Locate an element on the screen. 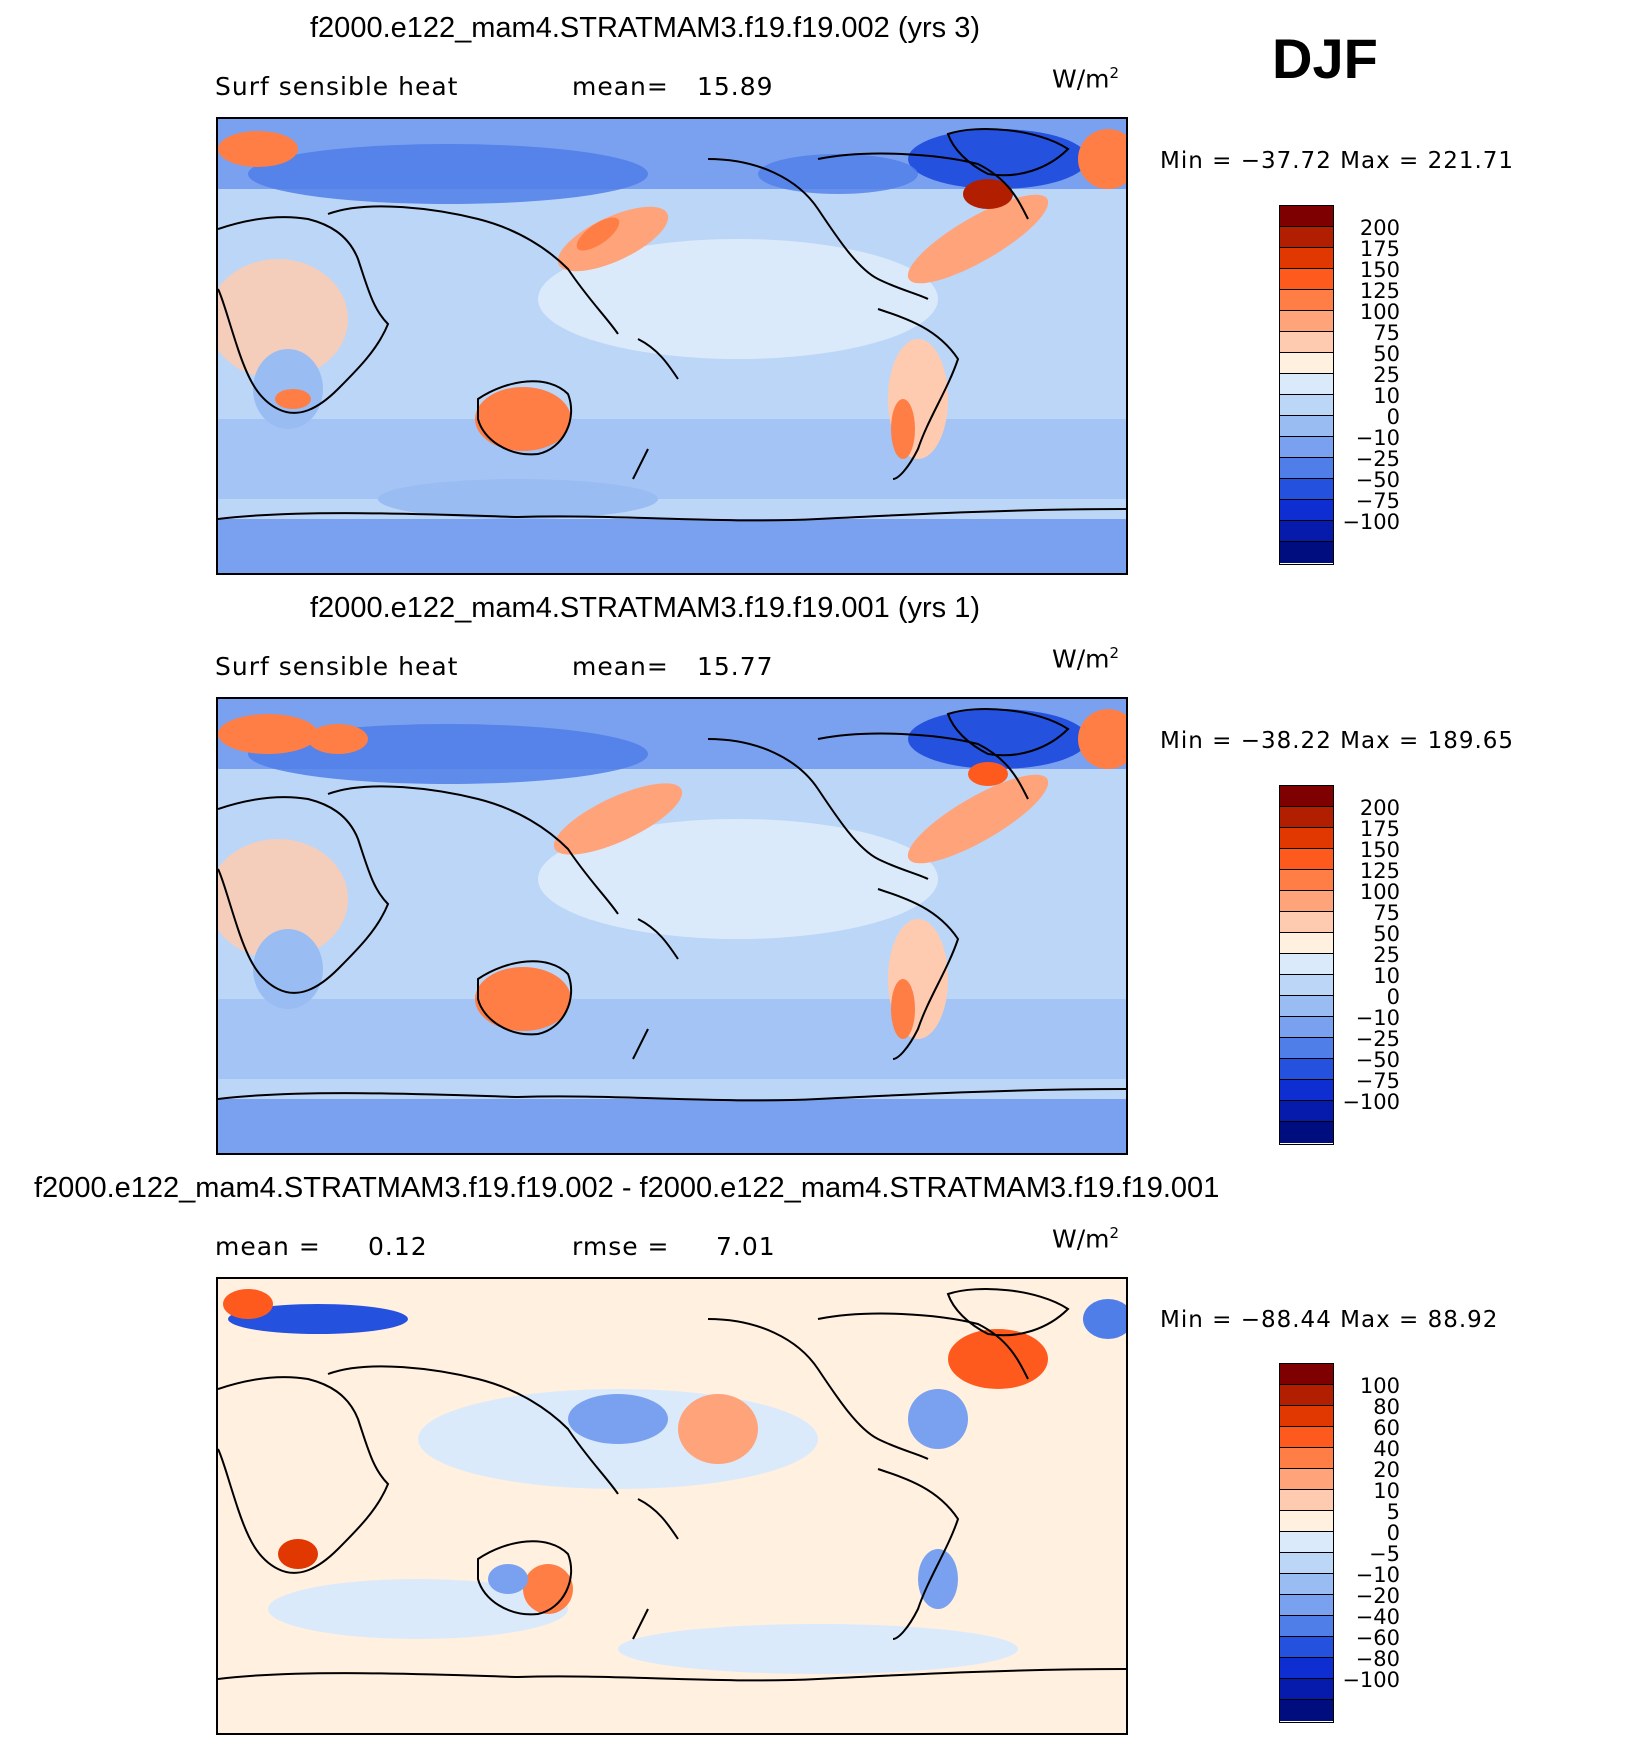  panel-1-minmax: Min = −37.72 Max = 221.71 is located at coordinates (1337, 161).